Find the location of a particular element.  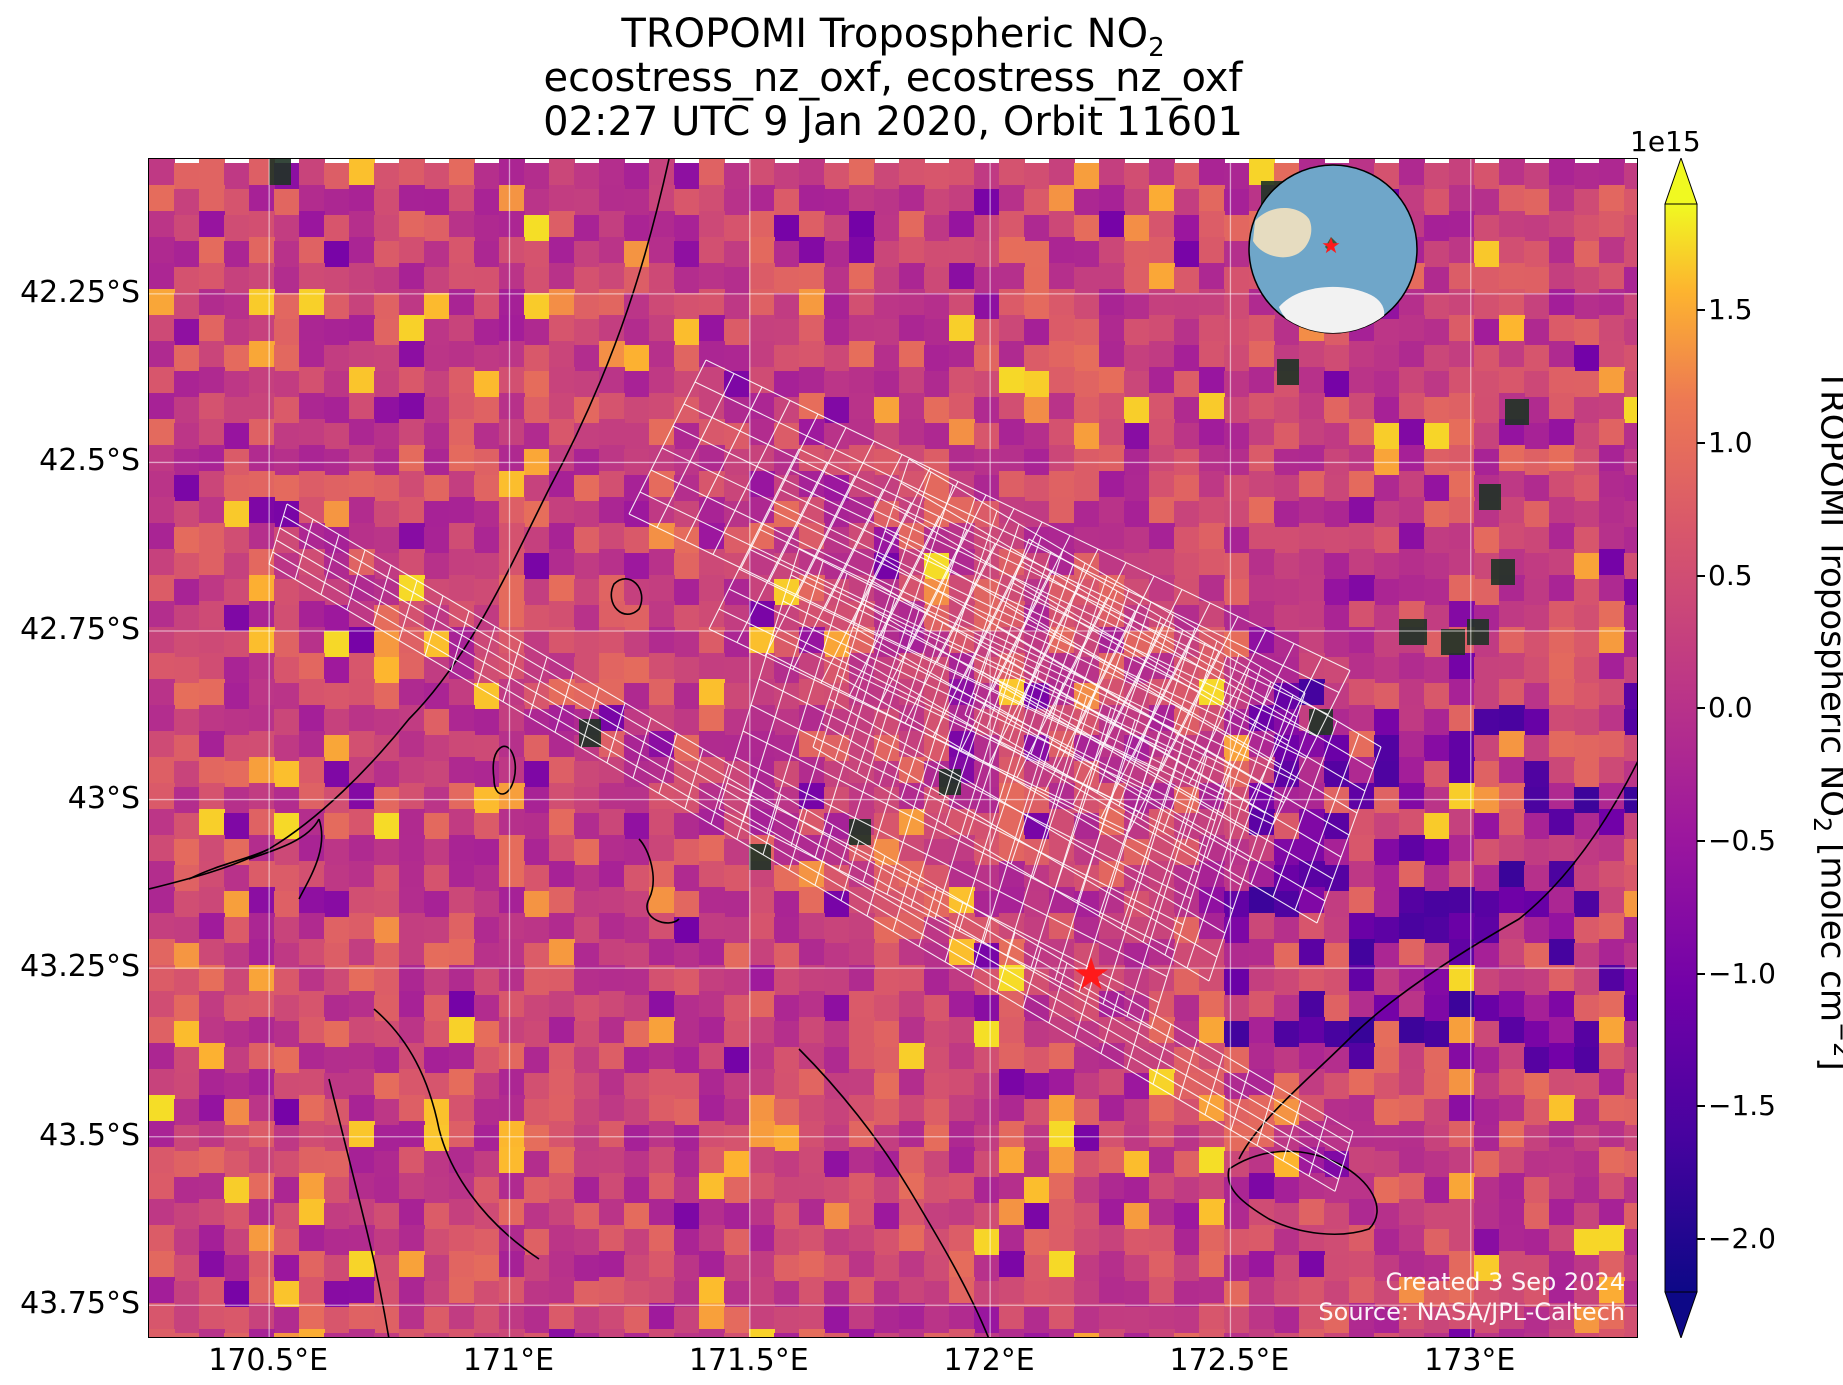

colorbar-tick-mark is located at coordinates (1701, 973).